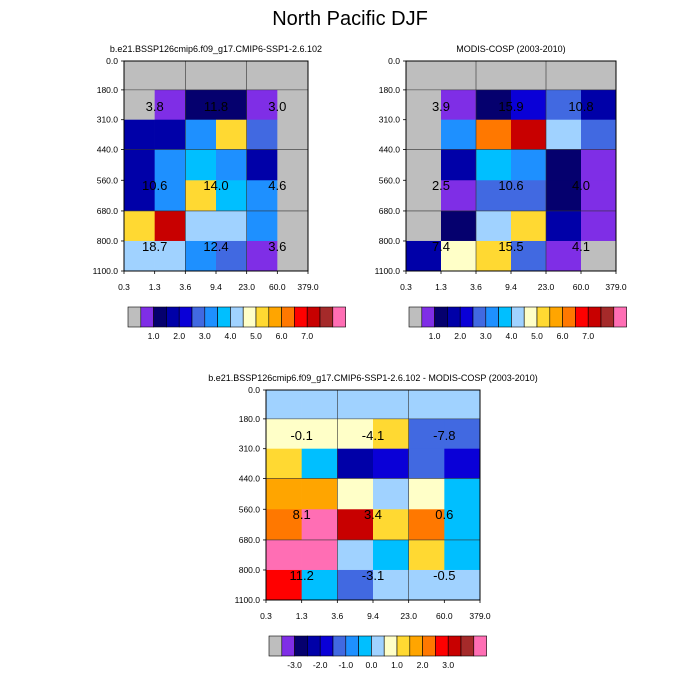 The height and width of the screenshot is (700, 700). What do you see at coordinates (308, 287) in the screenshot?
I see `x-tick-label: 379.0` at bounding box center [308, 287].